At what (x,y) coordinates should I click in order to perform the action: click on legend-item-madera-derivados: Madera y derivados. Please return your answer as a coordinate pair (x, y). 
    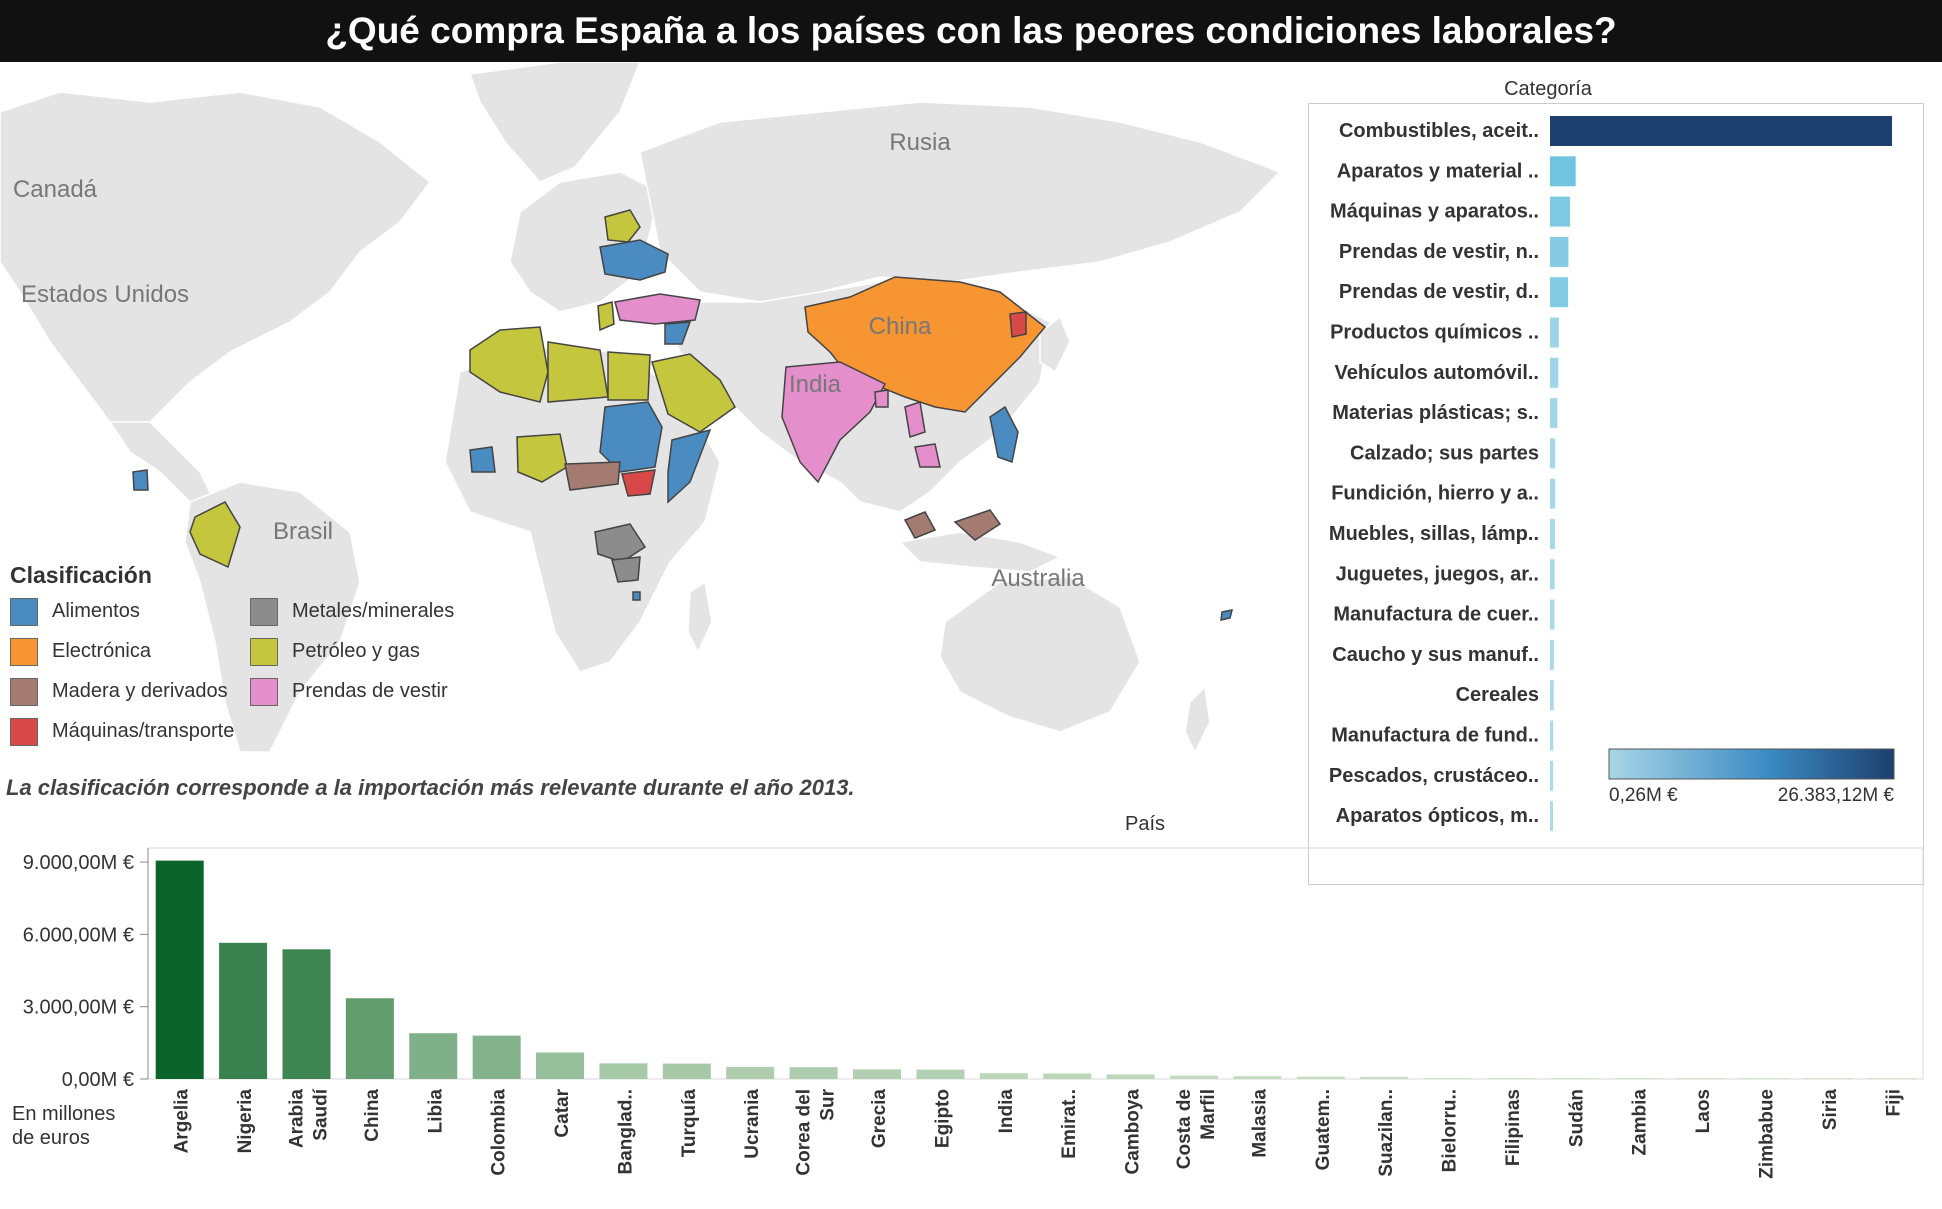
    Looking at the image, I should click on (130, 691).